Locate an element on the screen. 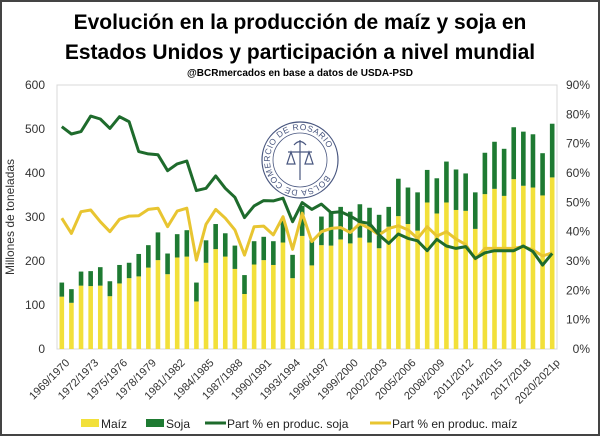 The height and width of the screenshot is (436, 600). y2-axis-ticks: 0% 10% 20% 30% 40% 50% 60% 70% 80% 90% is located at coordinates (578, 217).